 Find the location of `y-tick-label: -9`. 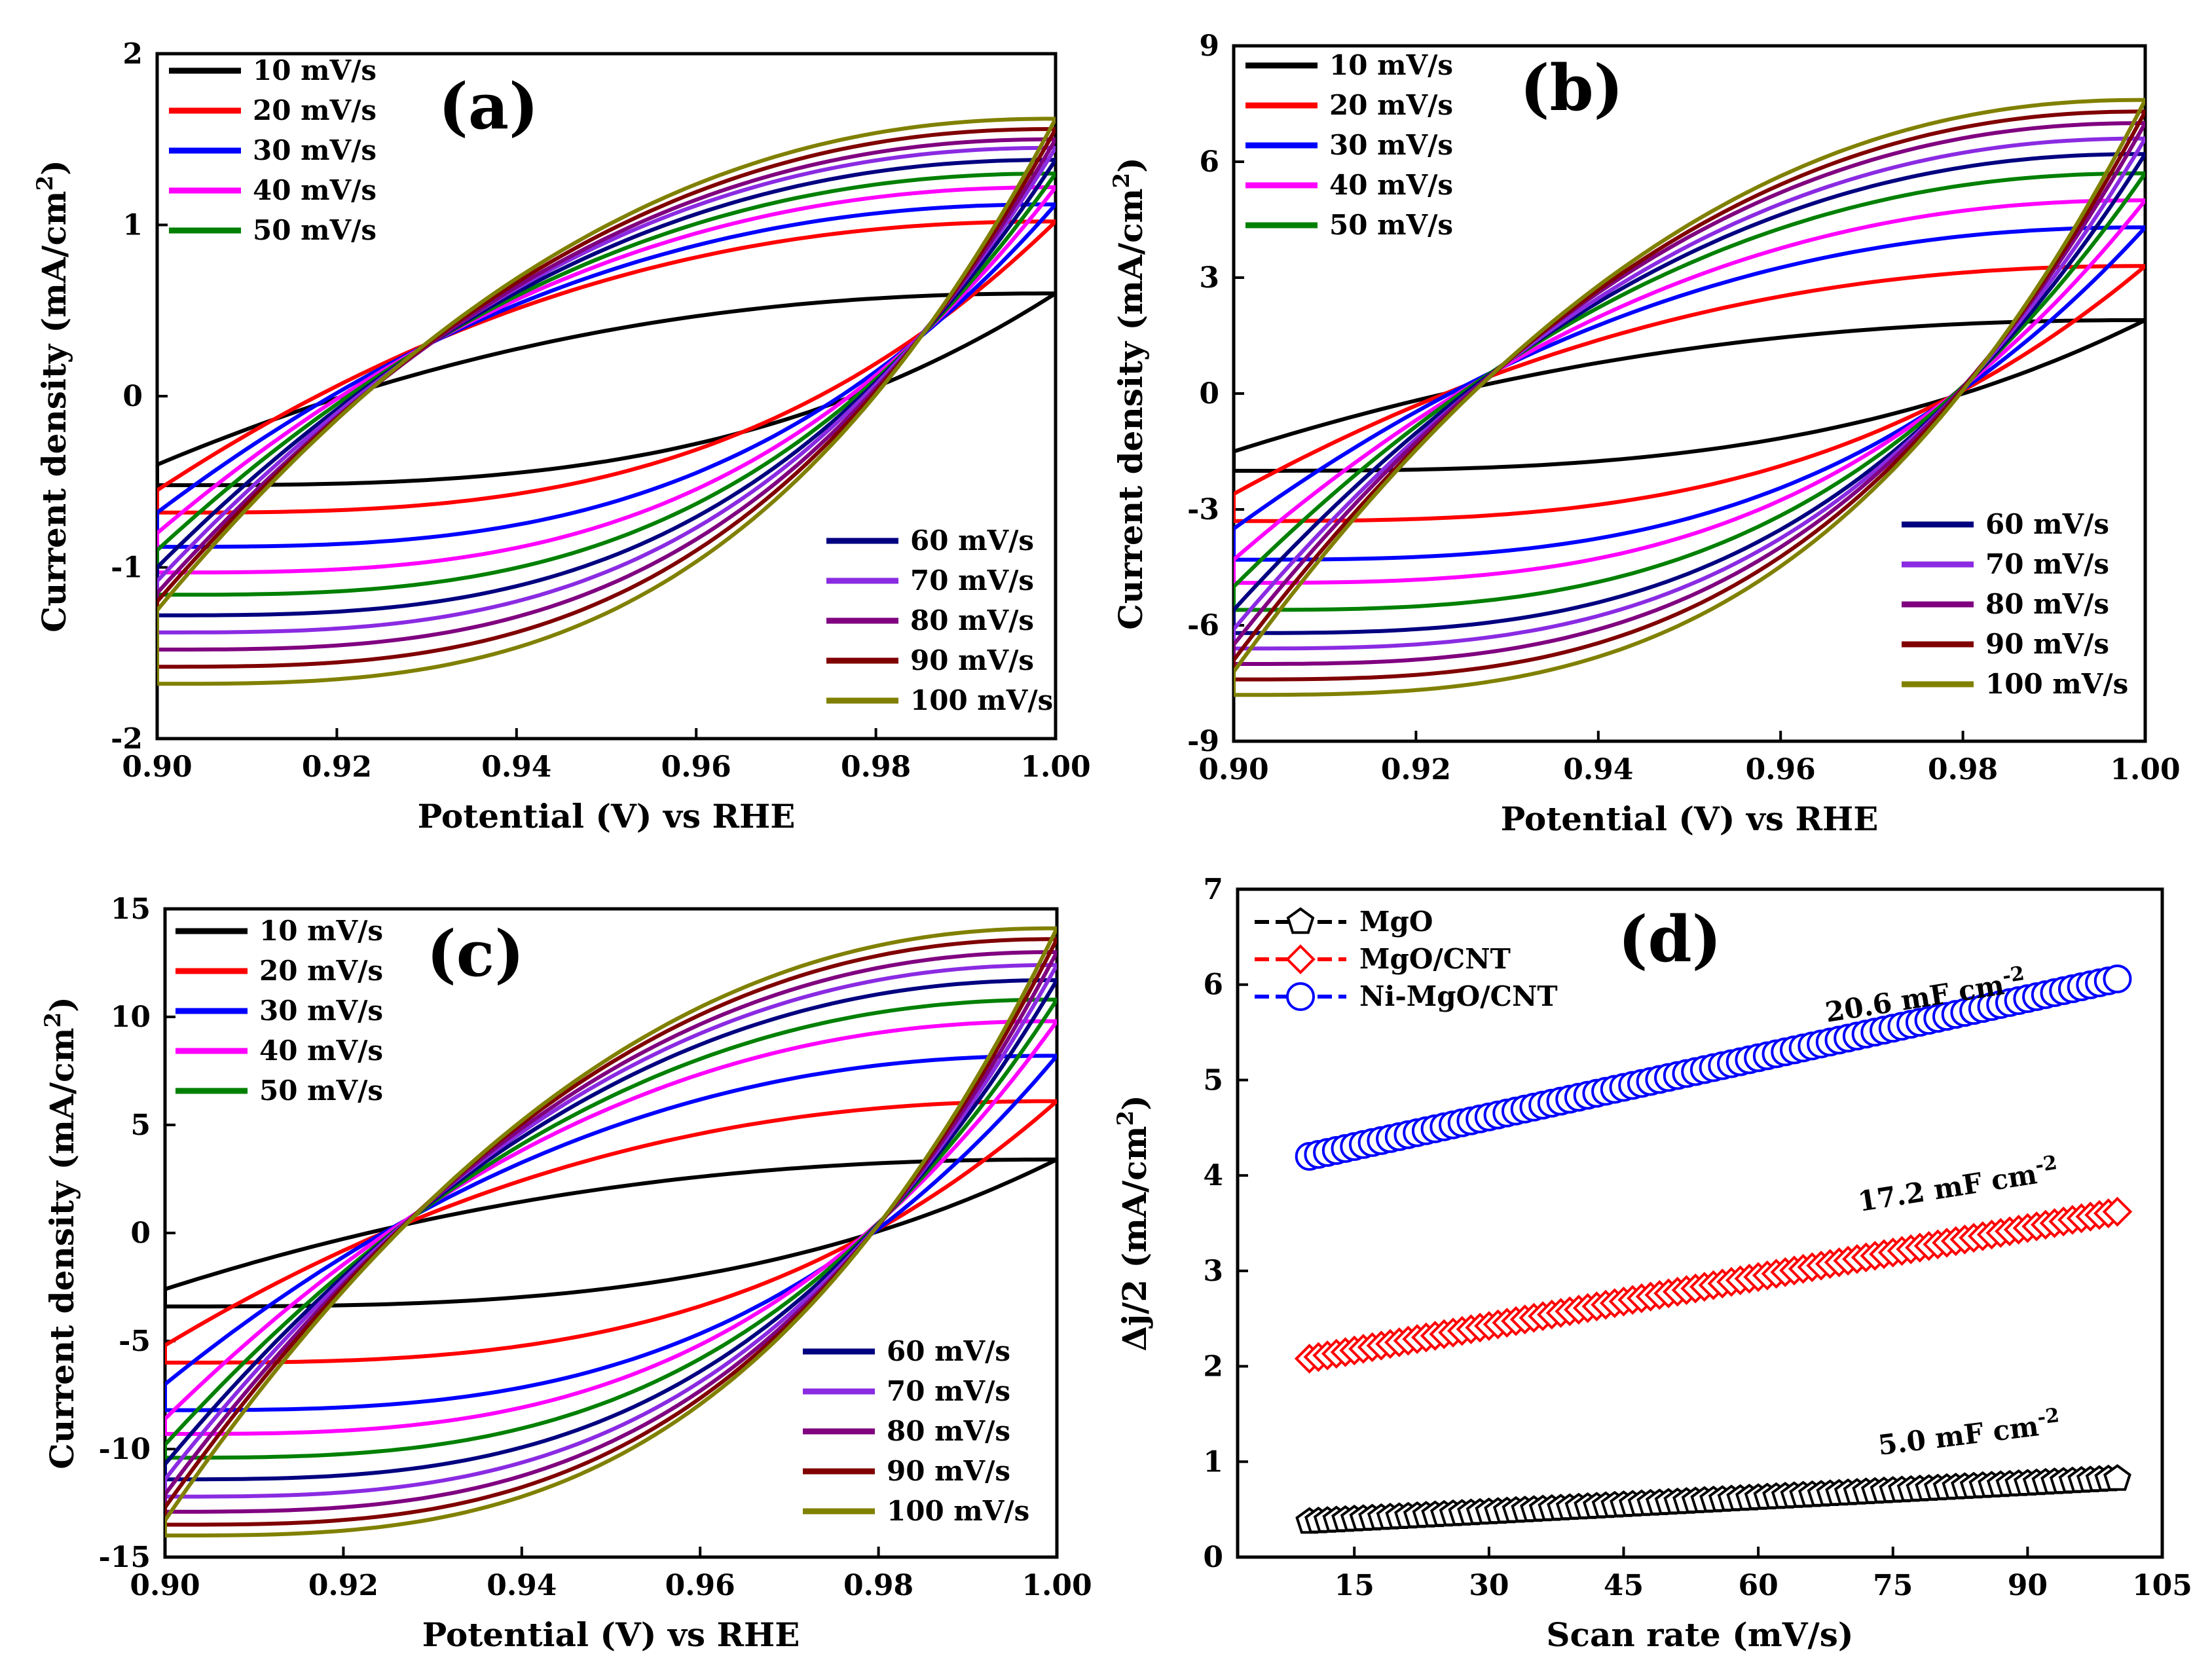

y-tick-label: -9 is located at coordinates (1203, 741).